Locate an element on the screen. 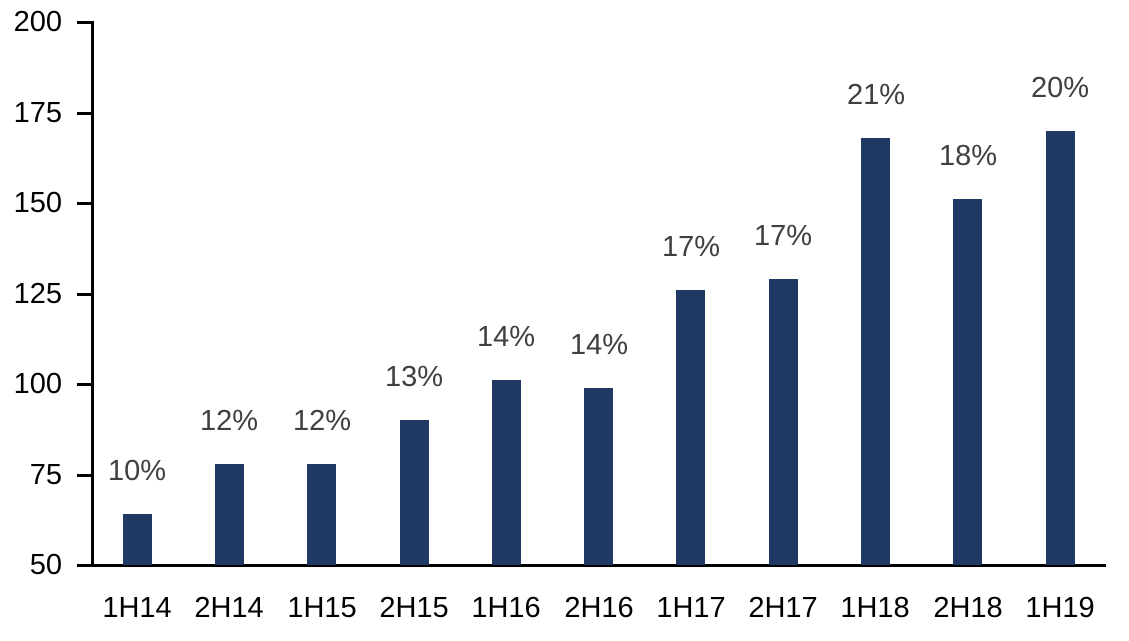 The image size is (1129, 641). x-tick-label: 1H14 is located at coordinates (137, 608).